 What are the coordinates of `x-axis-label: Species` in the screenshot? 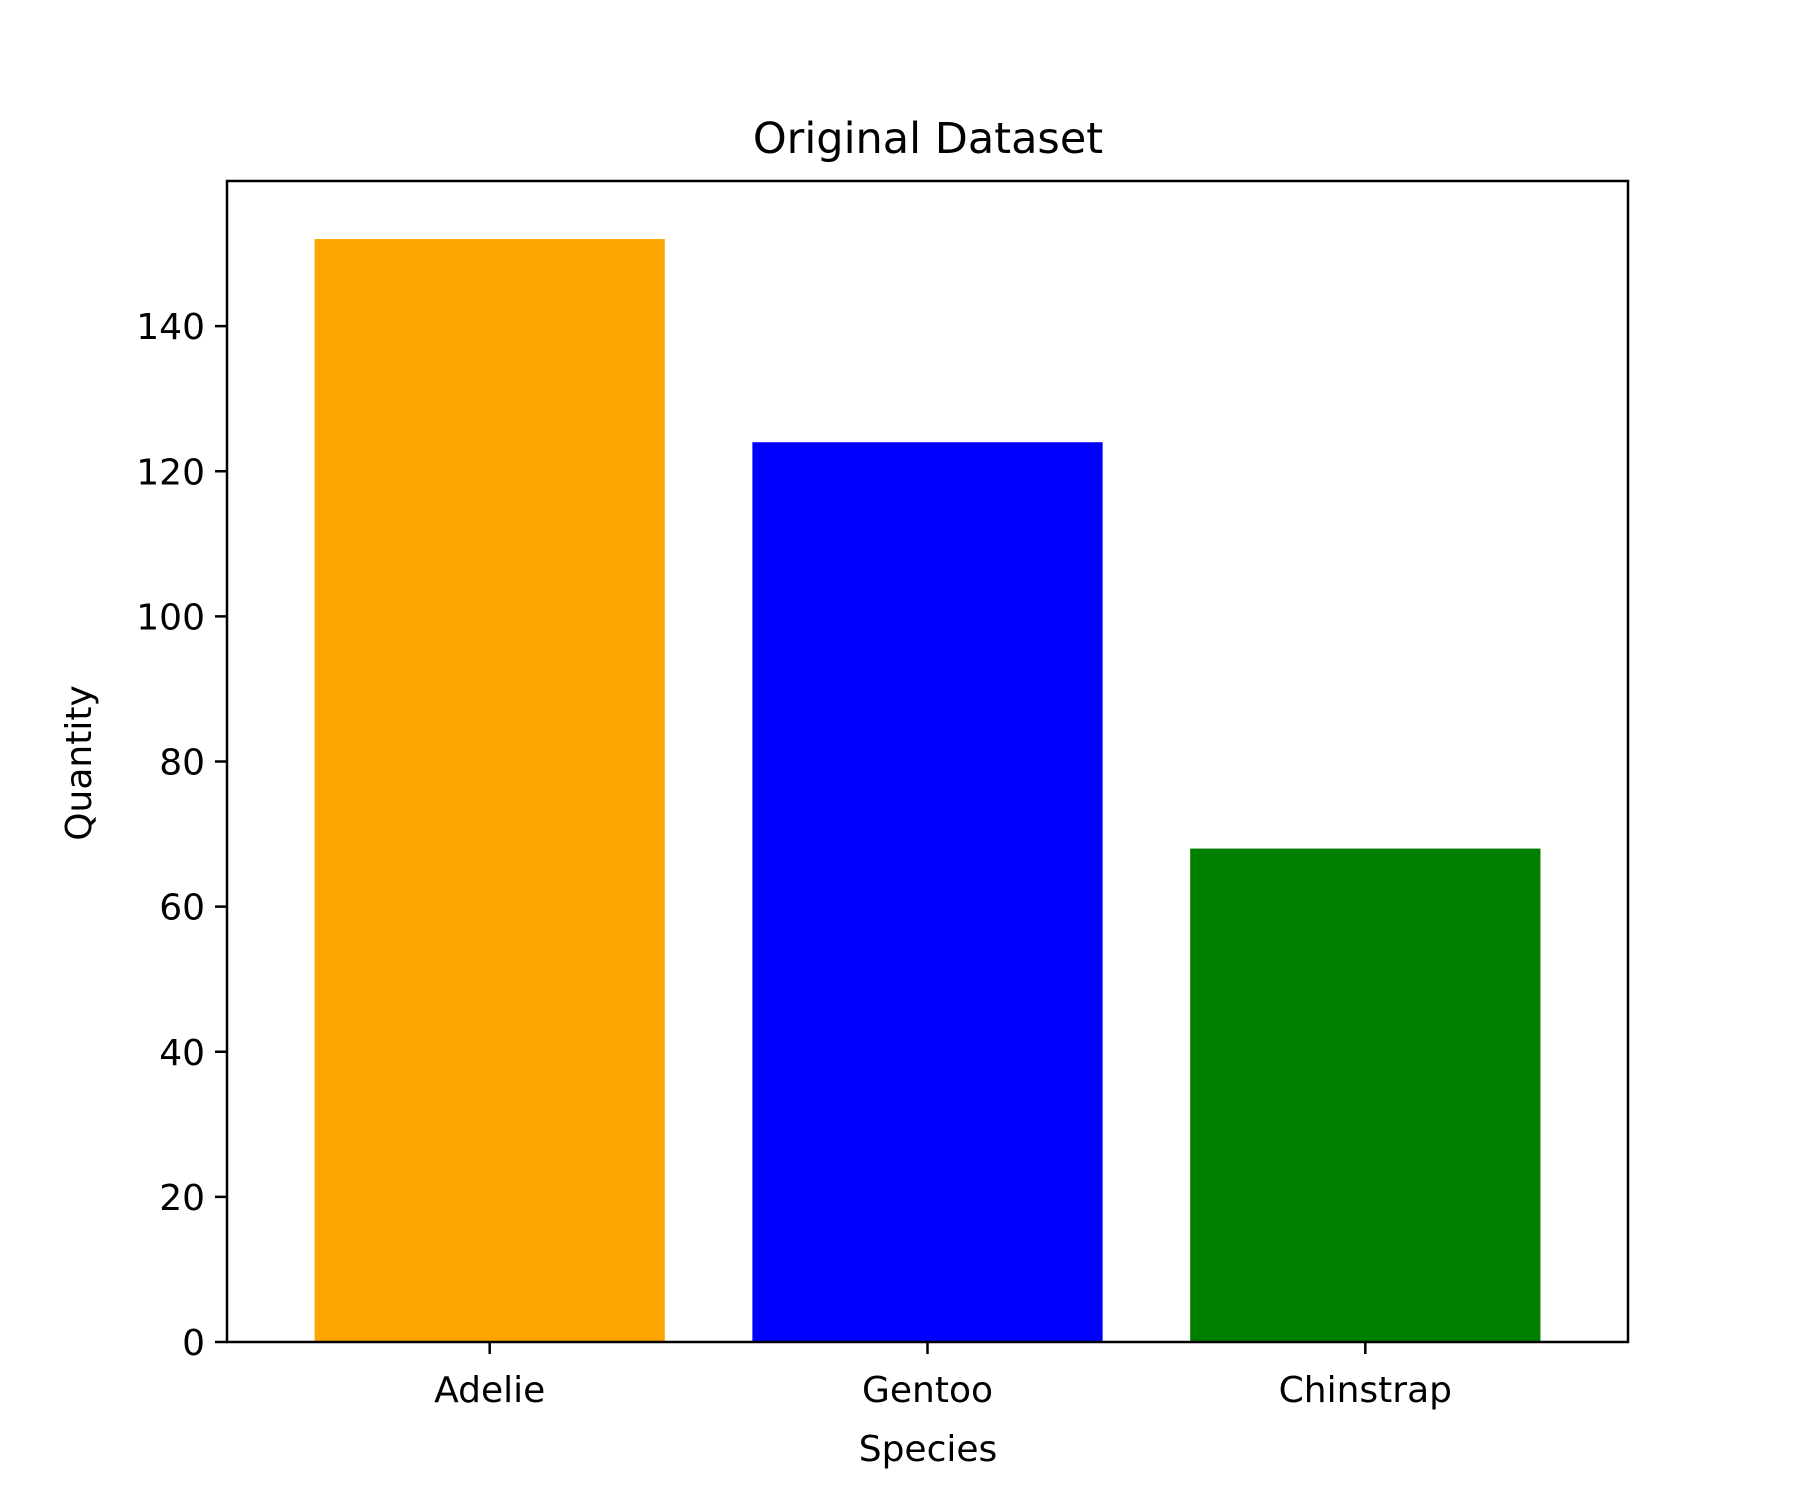 It's located at (928, 1449).